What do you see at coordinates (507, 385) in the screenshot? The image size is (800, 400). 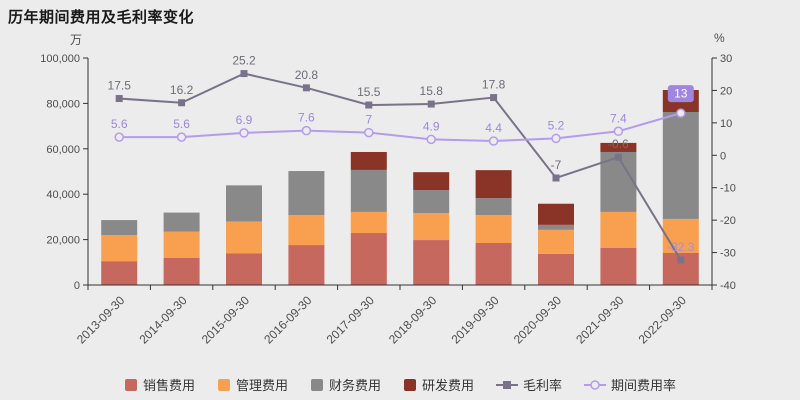 I see `legend-marker-gross-margin` at bounding box center [507, 385].